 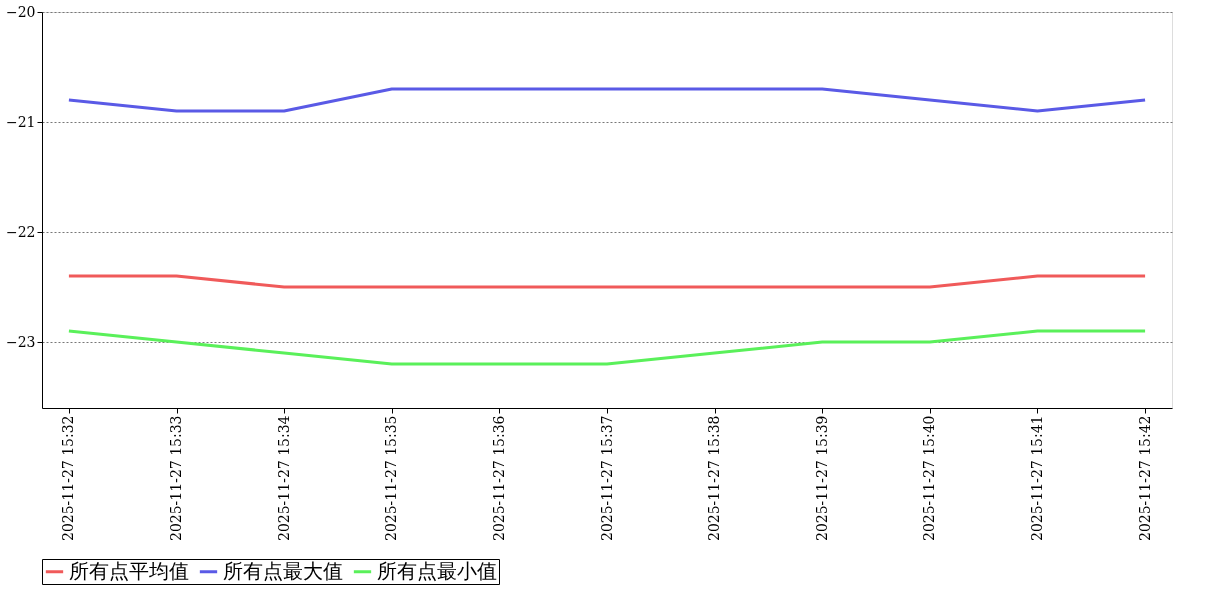 What do you see at coordinates (283, 478) in the screenshot?
I see `x-tick-label: 2025-11-27 15:34` at bounding box center [283, 478].